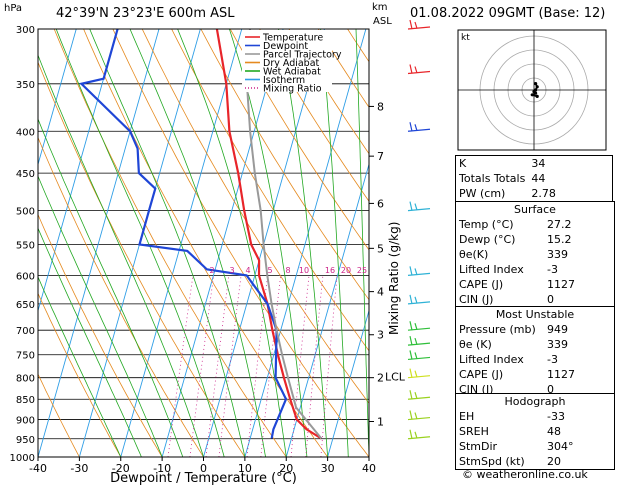 This screenshot has height=486, width=629. Describe the element at coordinates (492, 178) in the screenshot. I see `index-label: Totals Totals` at that location.